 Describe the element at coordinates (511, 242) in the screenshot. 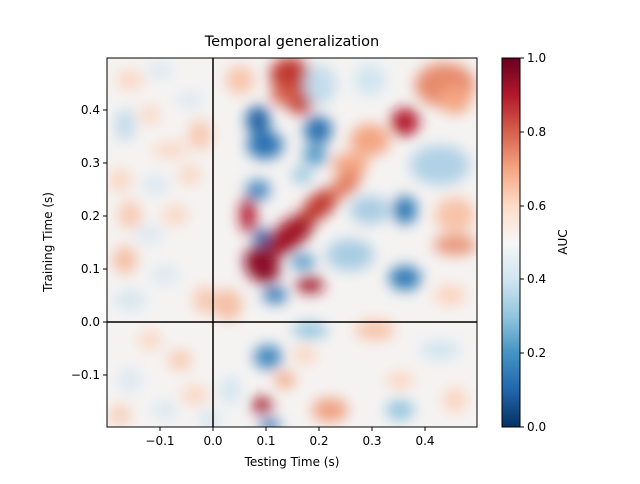

I see `colorbar` at that location.